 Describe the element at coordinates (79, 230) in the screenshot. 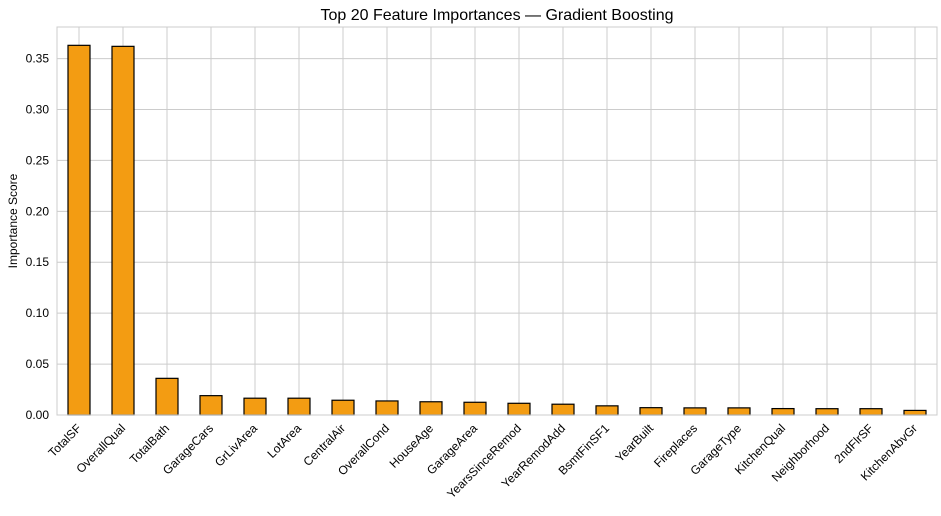

I see `bar-TotalSF` at that location.